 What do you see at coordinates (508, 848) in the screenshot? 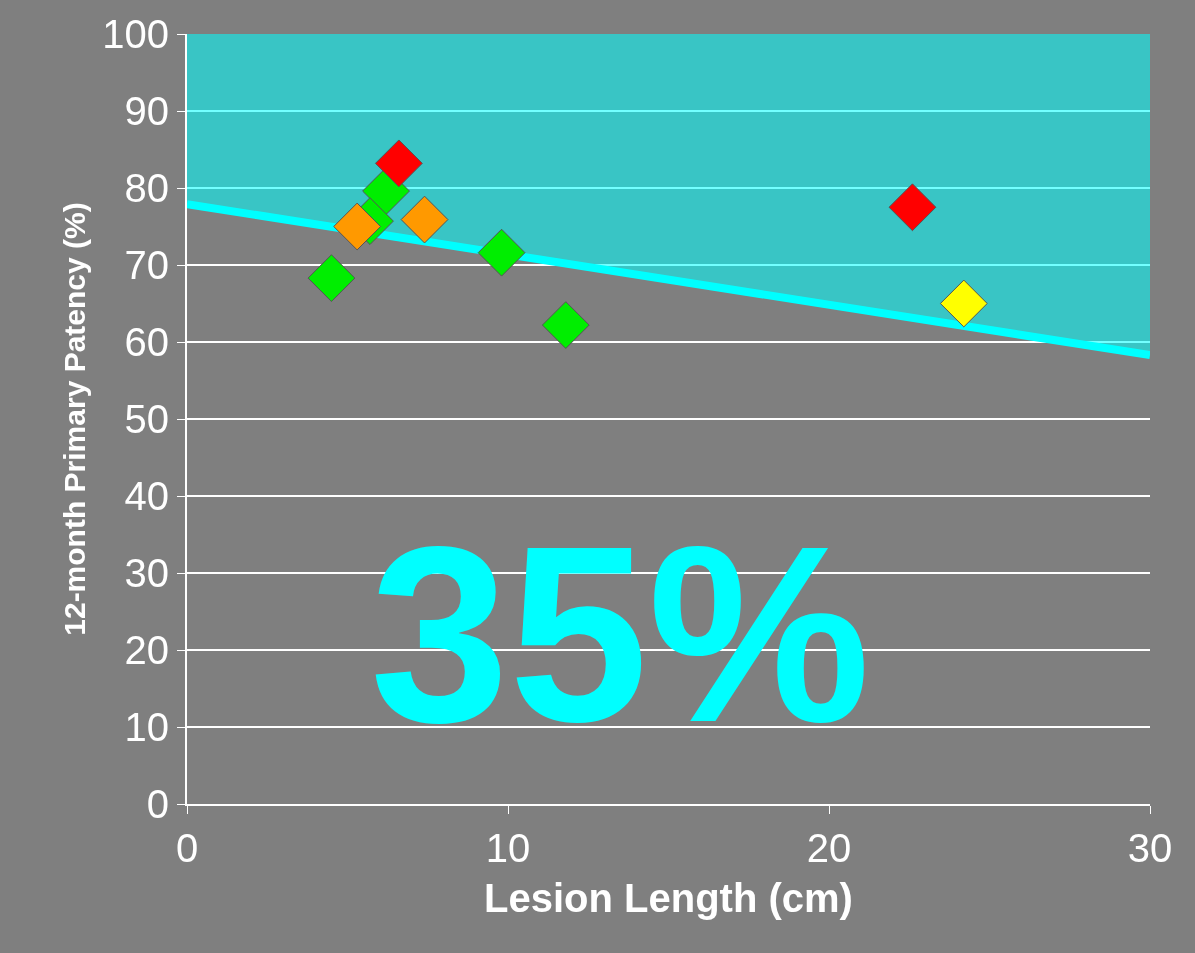
I see `x-tick-label: 10` at bounding box center [508, 848].